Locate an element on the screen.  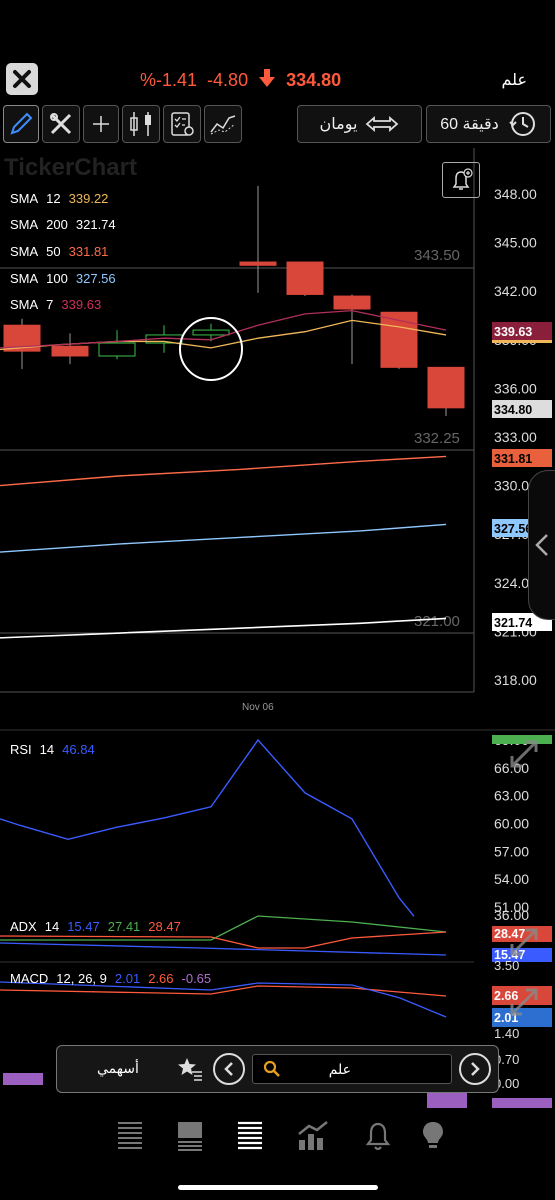
sma-value: 339.63 is located at coordinates (81, 304).